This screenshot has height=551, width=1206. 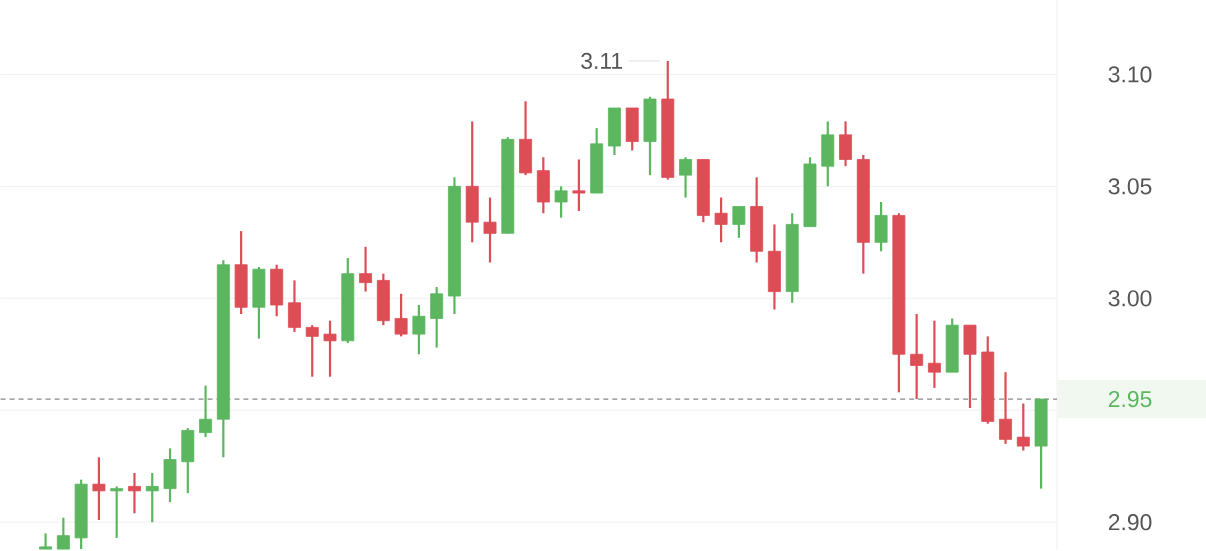 What do you see at coordinates (1130, 522) in the screenshot?
I see `y-tick-label: 2.90` at bounding box center [1130, 522].